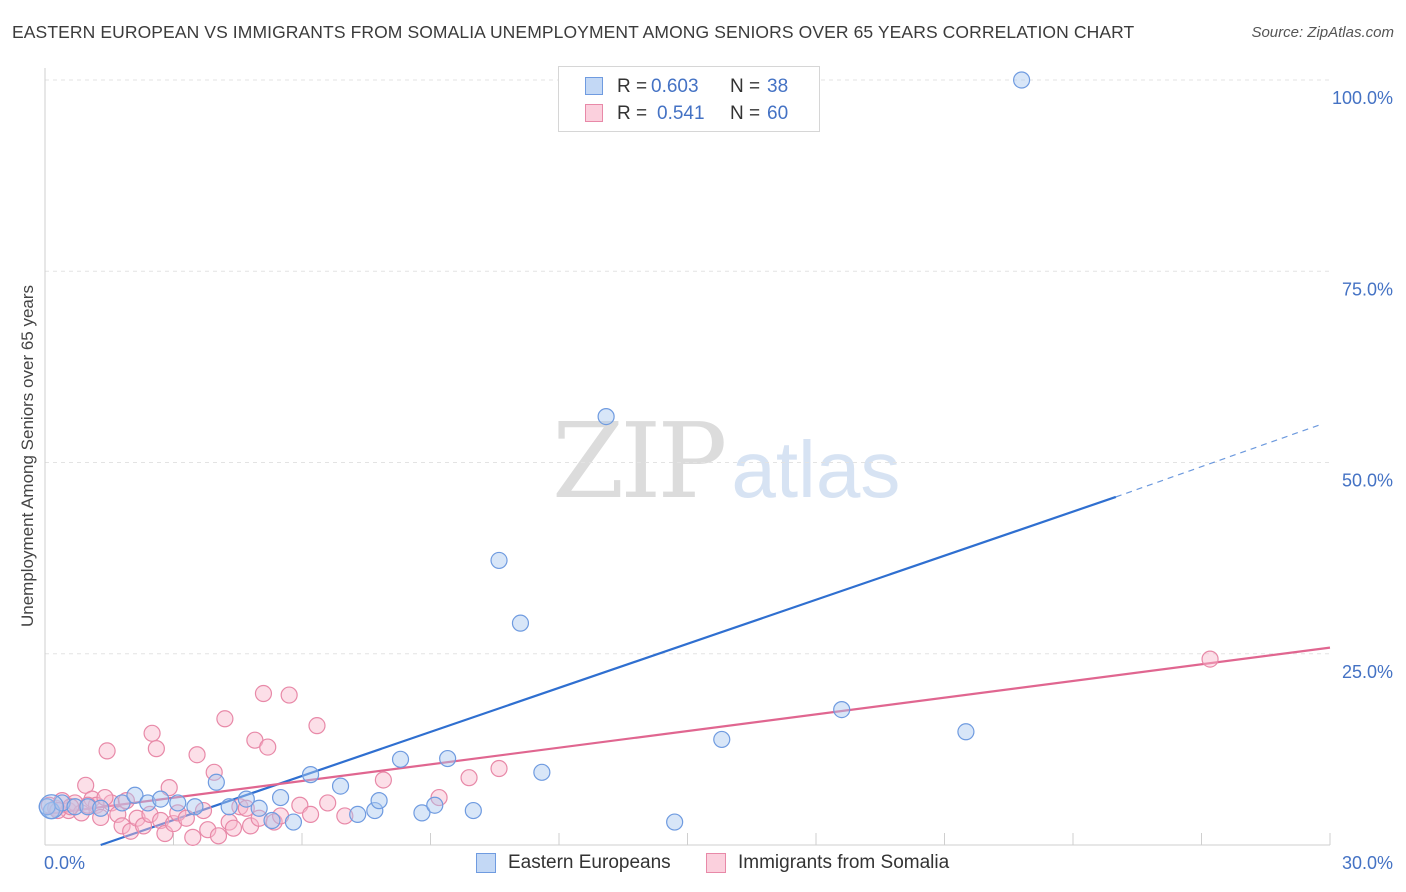  What do you see at coordinates (1367, 289) in the screenshot?
I see `y-tick-label: 75.0%` at bounding box center [1367, 289].